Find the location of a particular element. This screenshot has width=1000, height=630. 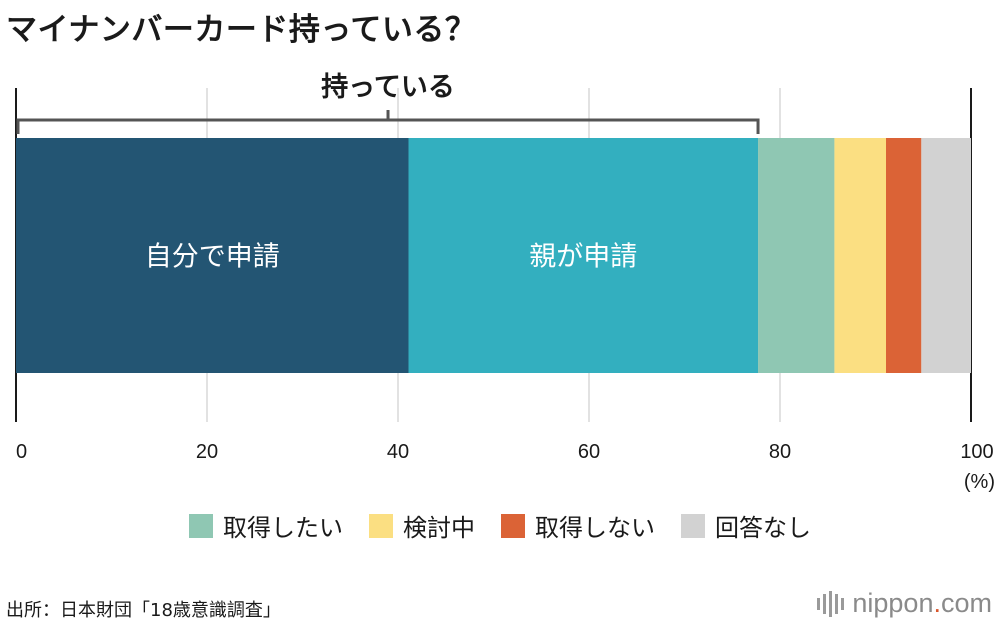

brand-logo: nippon.com is located at coordinates (904, 603).